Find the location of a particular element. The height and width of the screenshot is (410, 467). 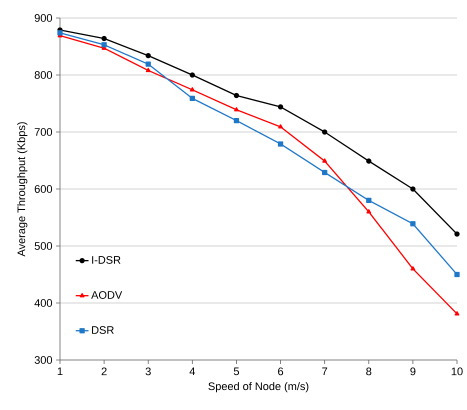

x-tick-label: 9 is located at coordinates (413, 372).